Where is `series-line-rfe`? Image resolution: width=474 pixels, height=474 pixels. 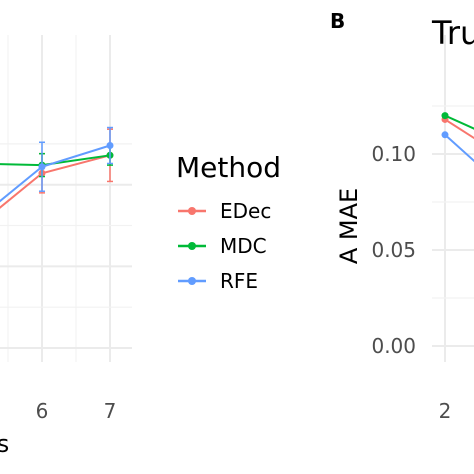
series-line-rfe is located at coordinates (459, 148).